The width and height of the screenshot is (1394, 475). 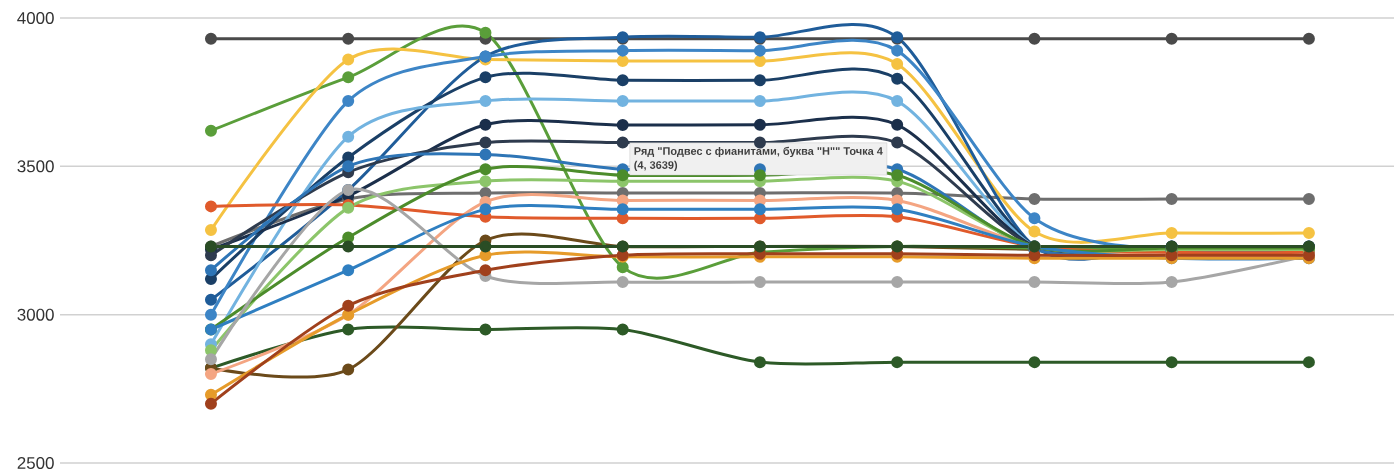 What do you see at coordinates (35, 463) in the screenshot?
I see `y-tick-label: 2500` at bounding box center [35, 463].